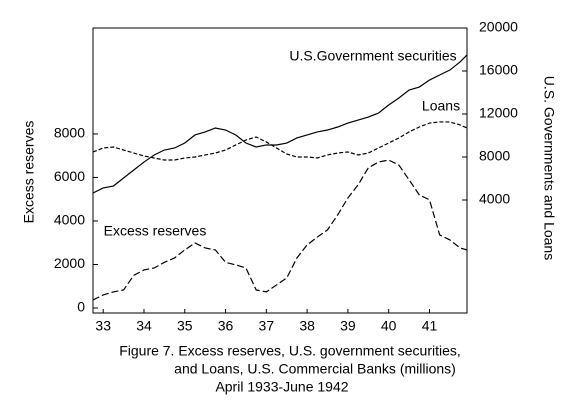 The width and height of the screenshot is (575, 419). What do you see at coordinates (307, 326) in the screenshot?
I see `x-tick-label: 38` at bounding box center [307, 326].